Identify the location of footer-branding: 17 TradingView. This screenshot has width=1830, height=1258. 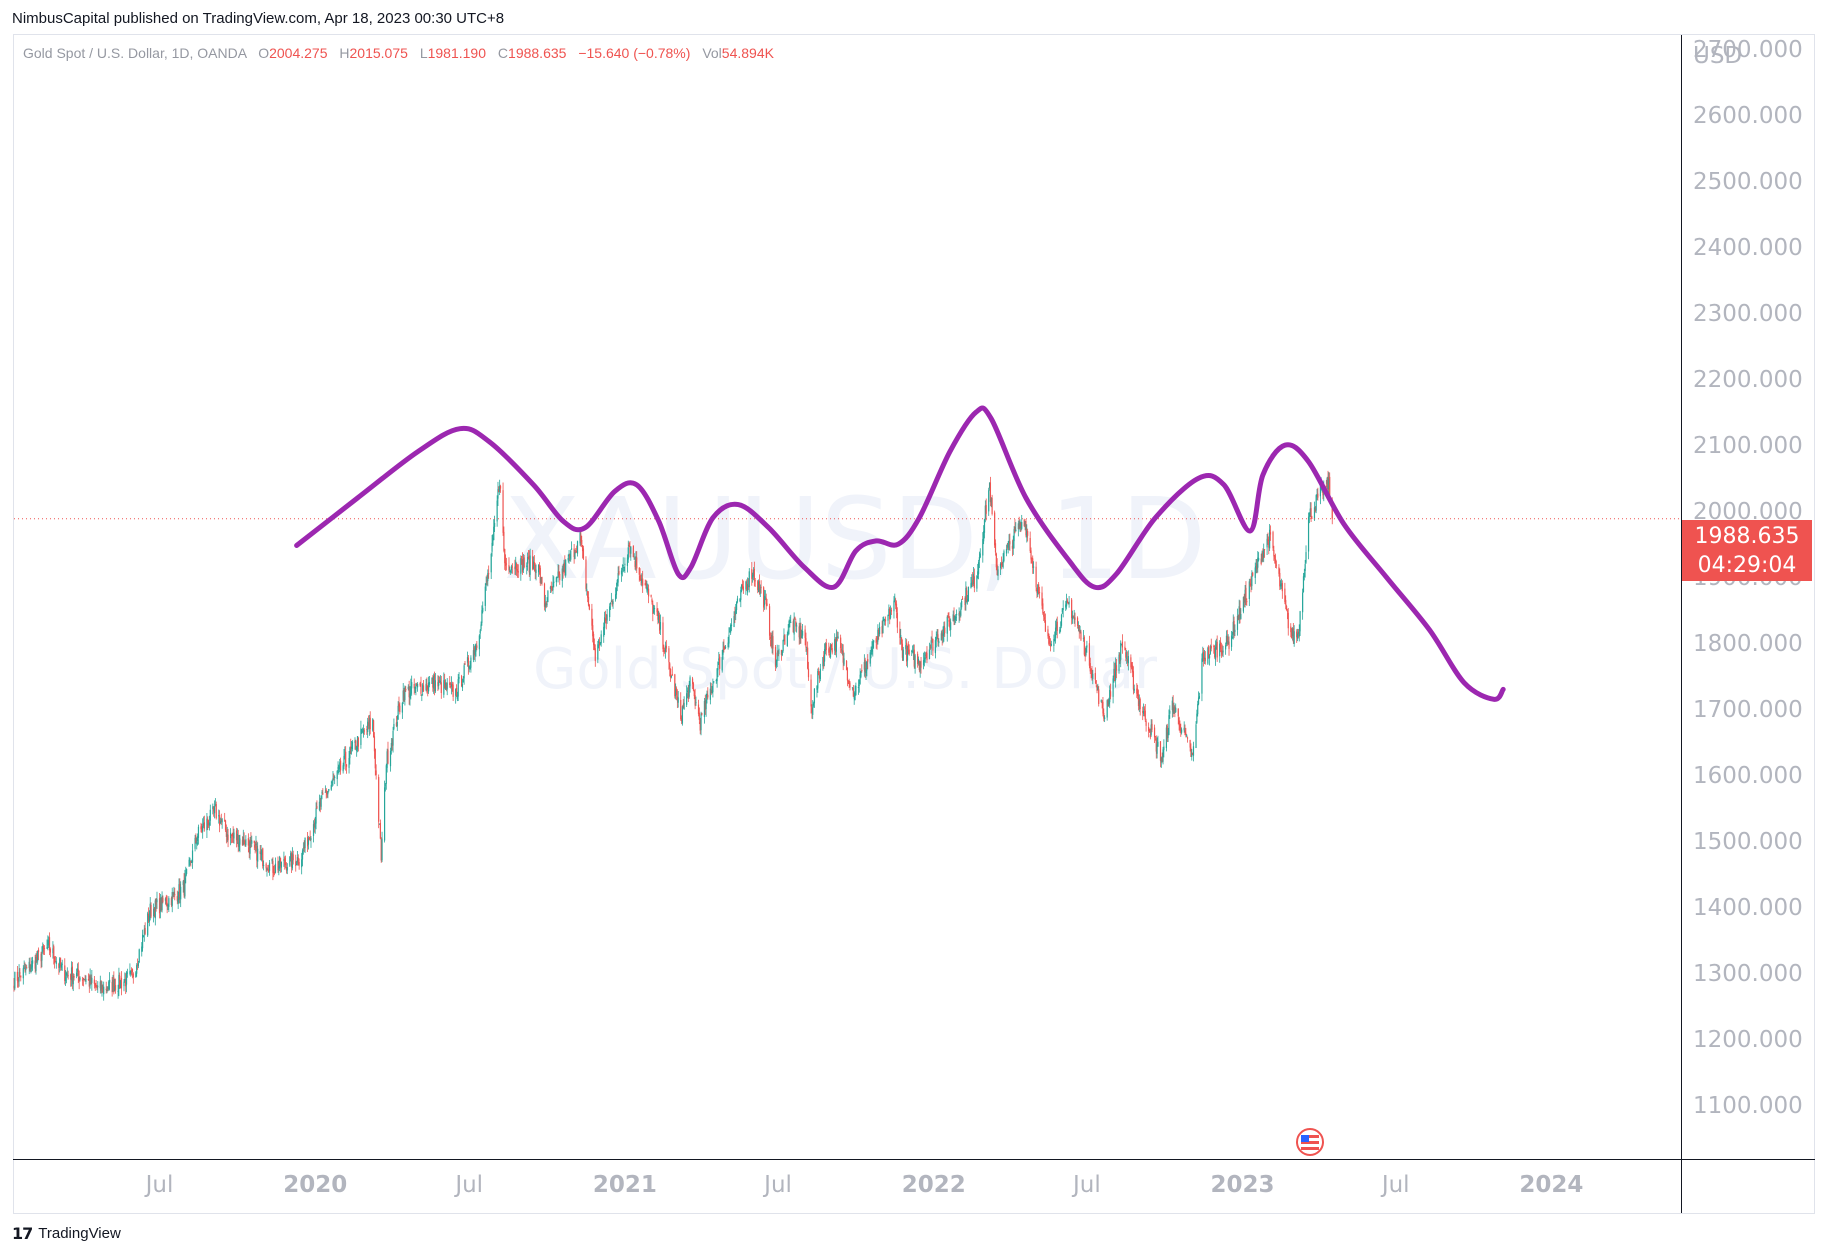
(66, 1233).